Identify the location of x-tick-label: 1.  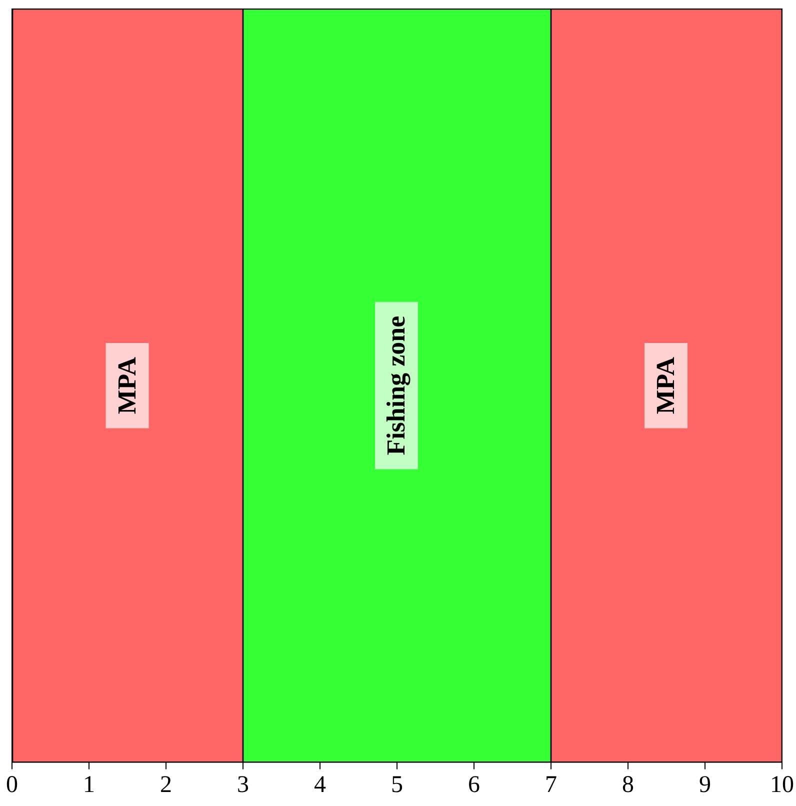
(89, 785).